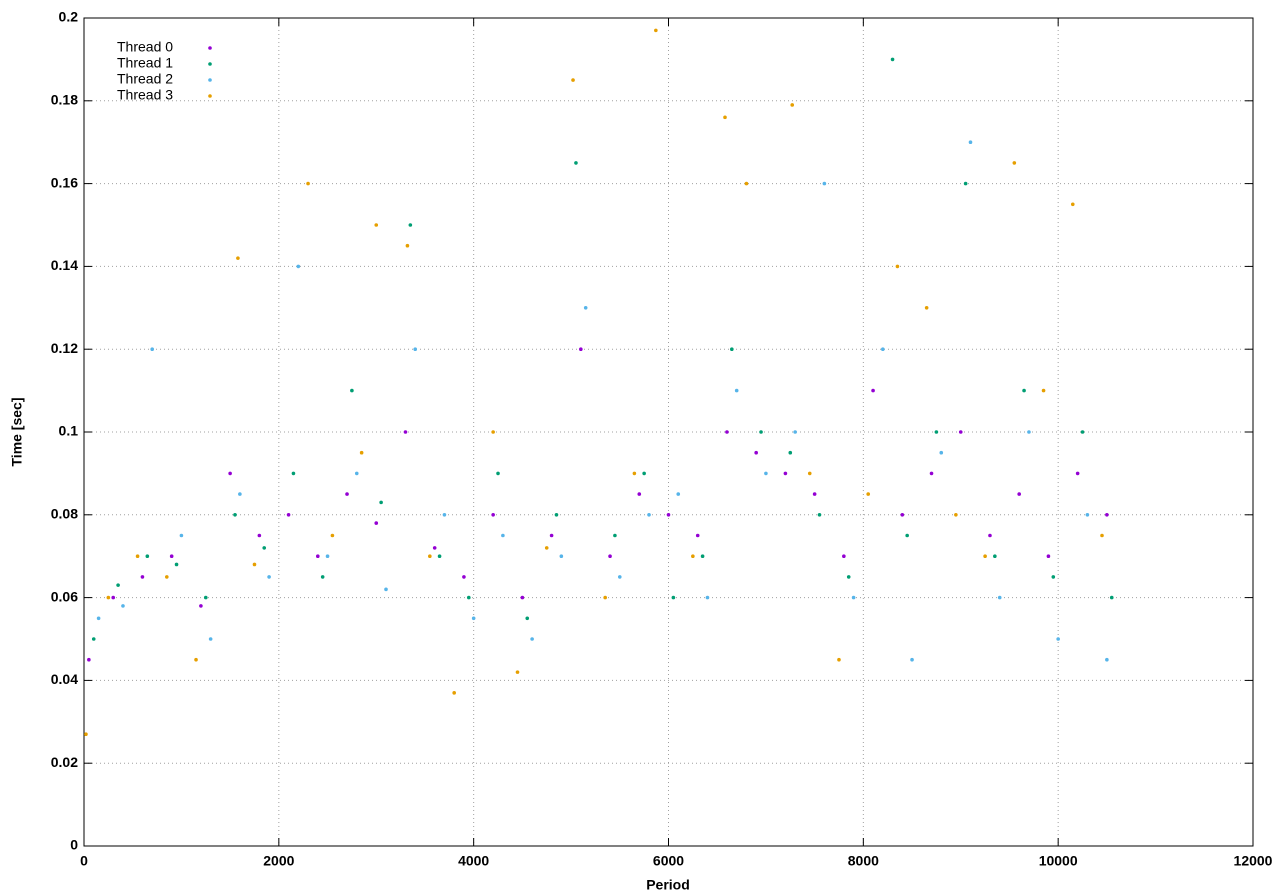  Describe the element at coordinates (69, 17) in the screenshot. I see `y-tick-label: 0.2` at that location.